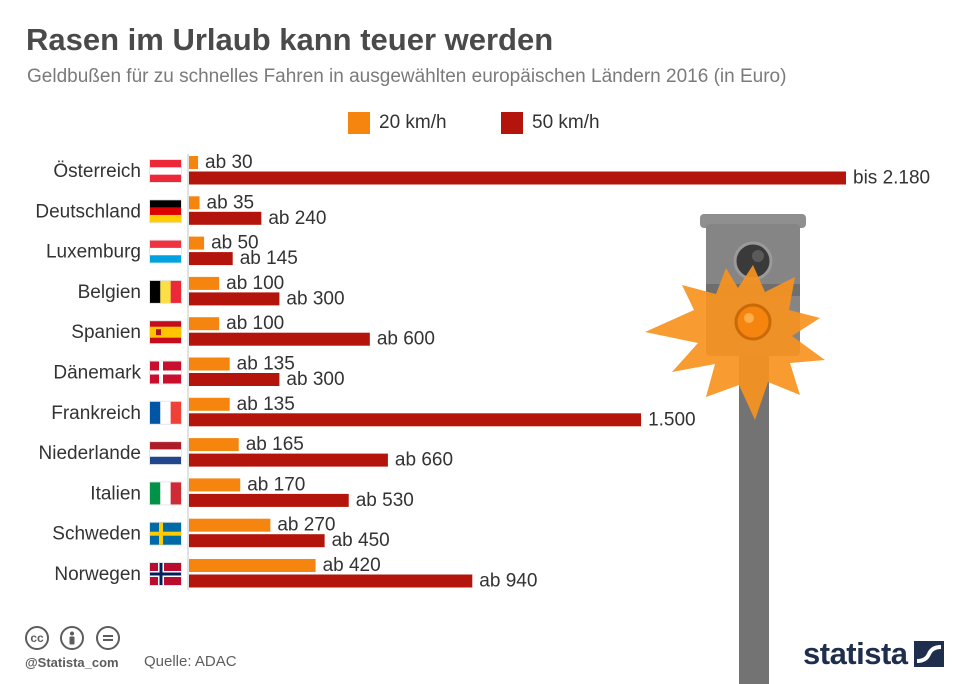 The image size is (960, 684). What do you see at coordinates (512, 123) in the screenshot?
I see `legend-swatch-50kmh` at bounding box center [512, 123].